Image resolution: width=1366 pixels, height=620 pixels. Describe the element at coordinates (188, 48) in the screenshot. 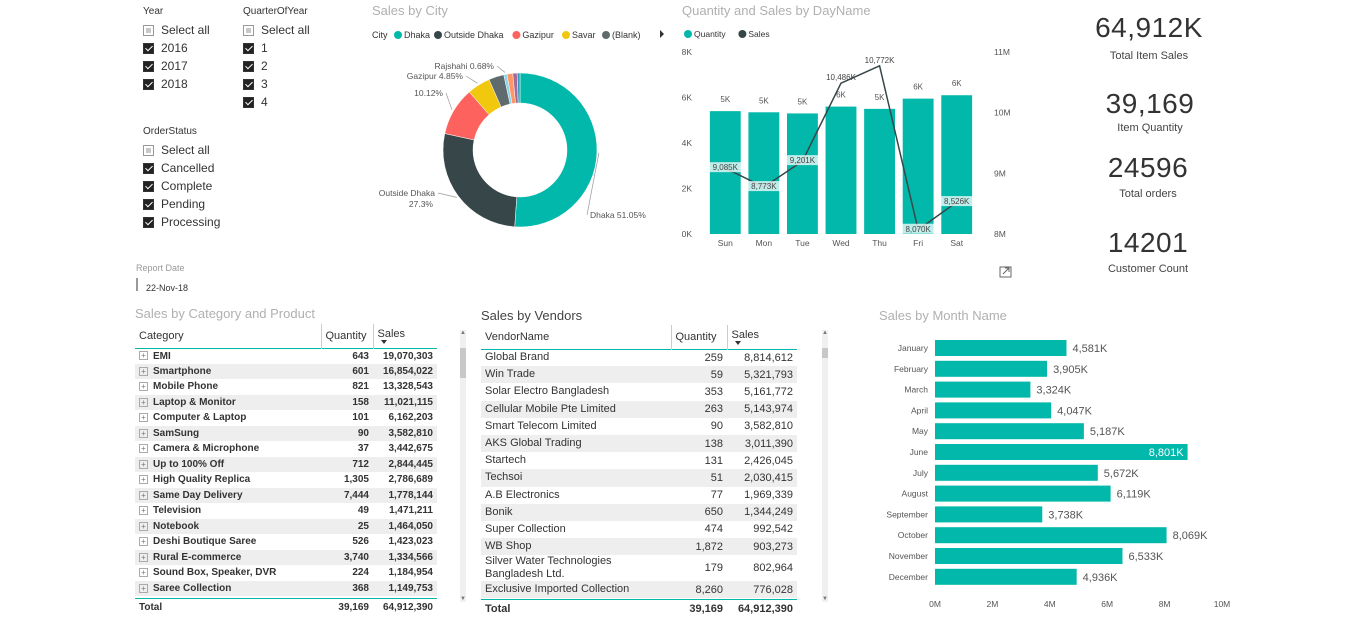

I see `slicer-item: 2016` at that location.